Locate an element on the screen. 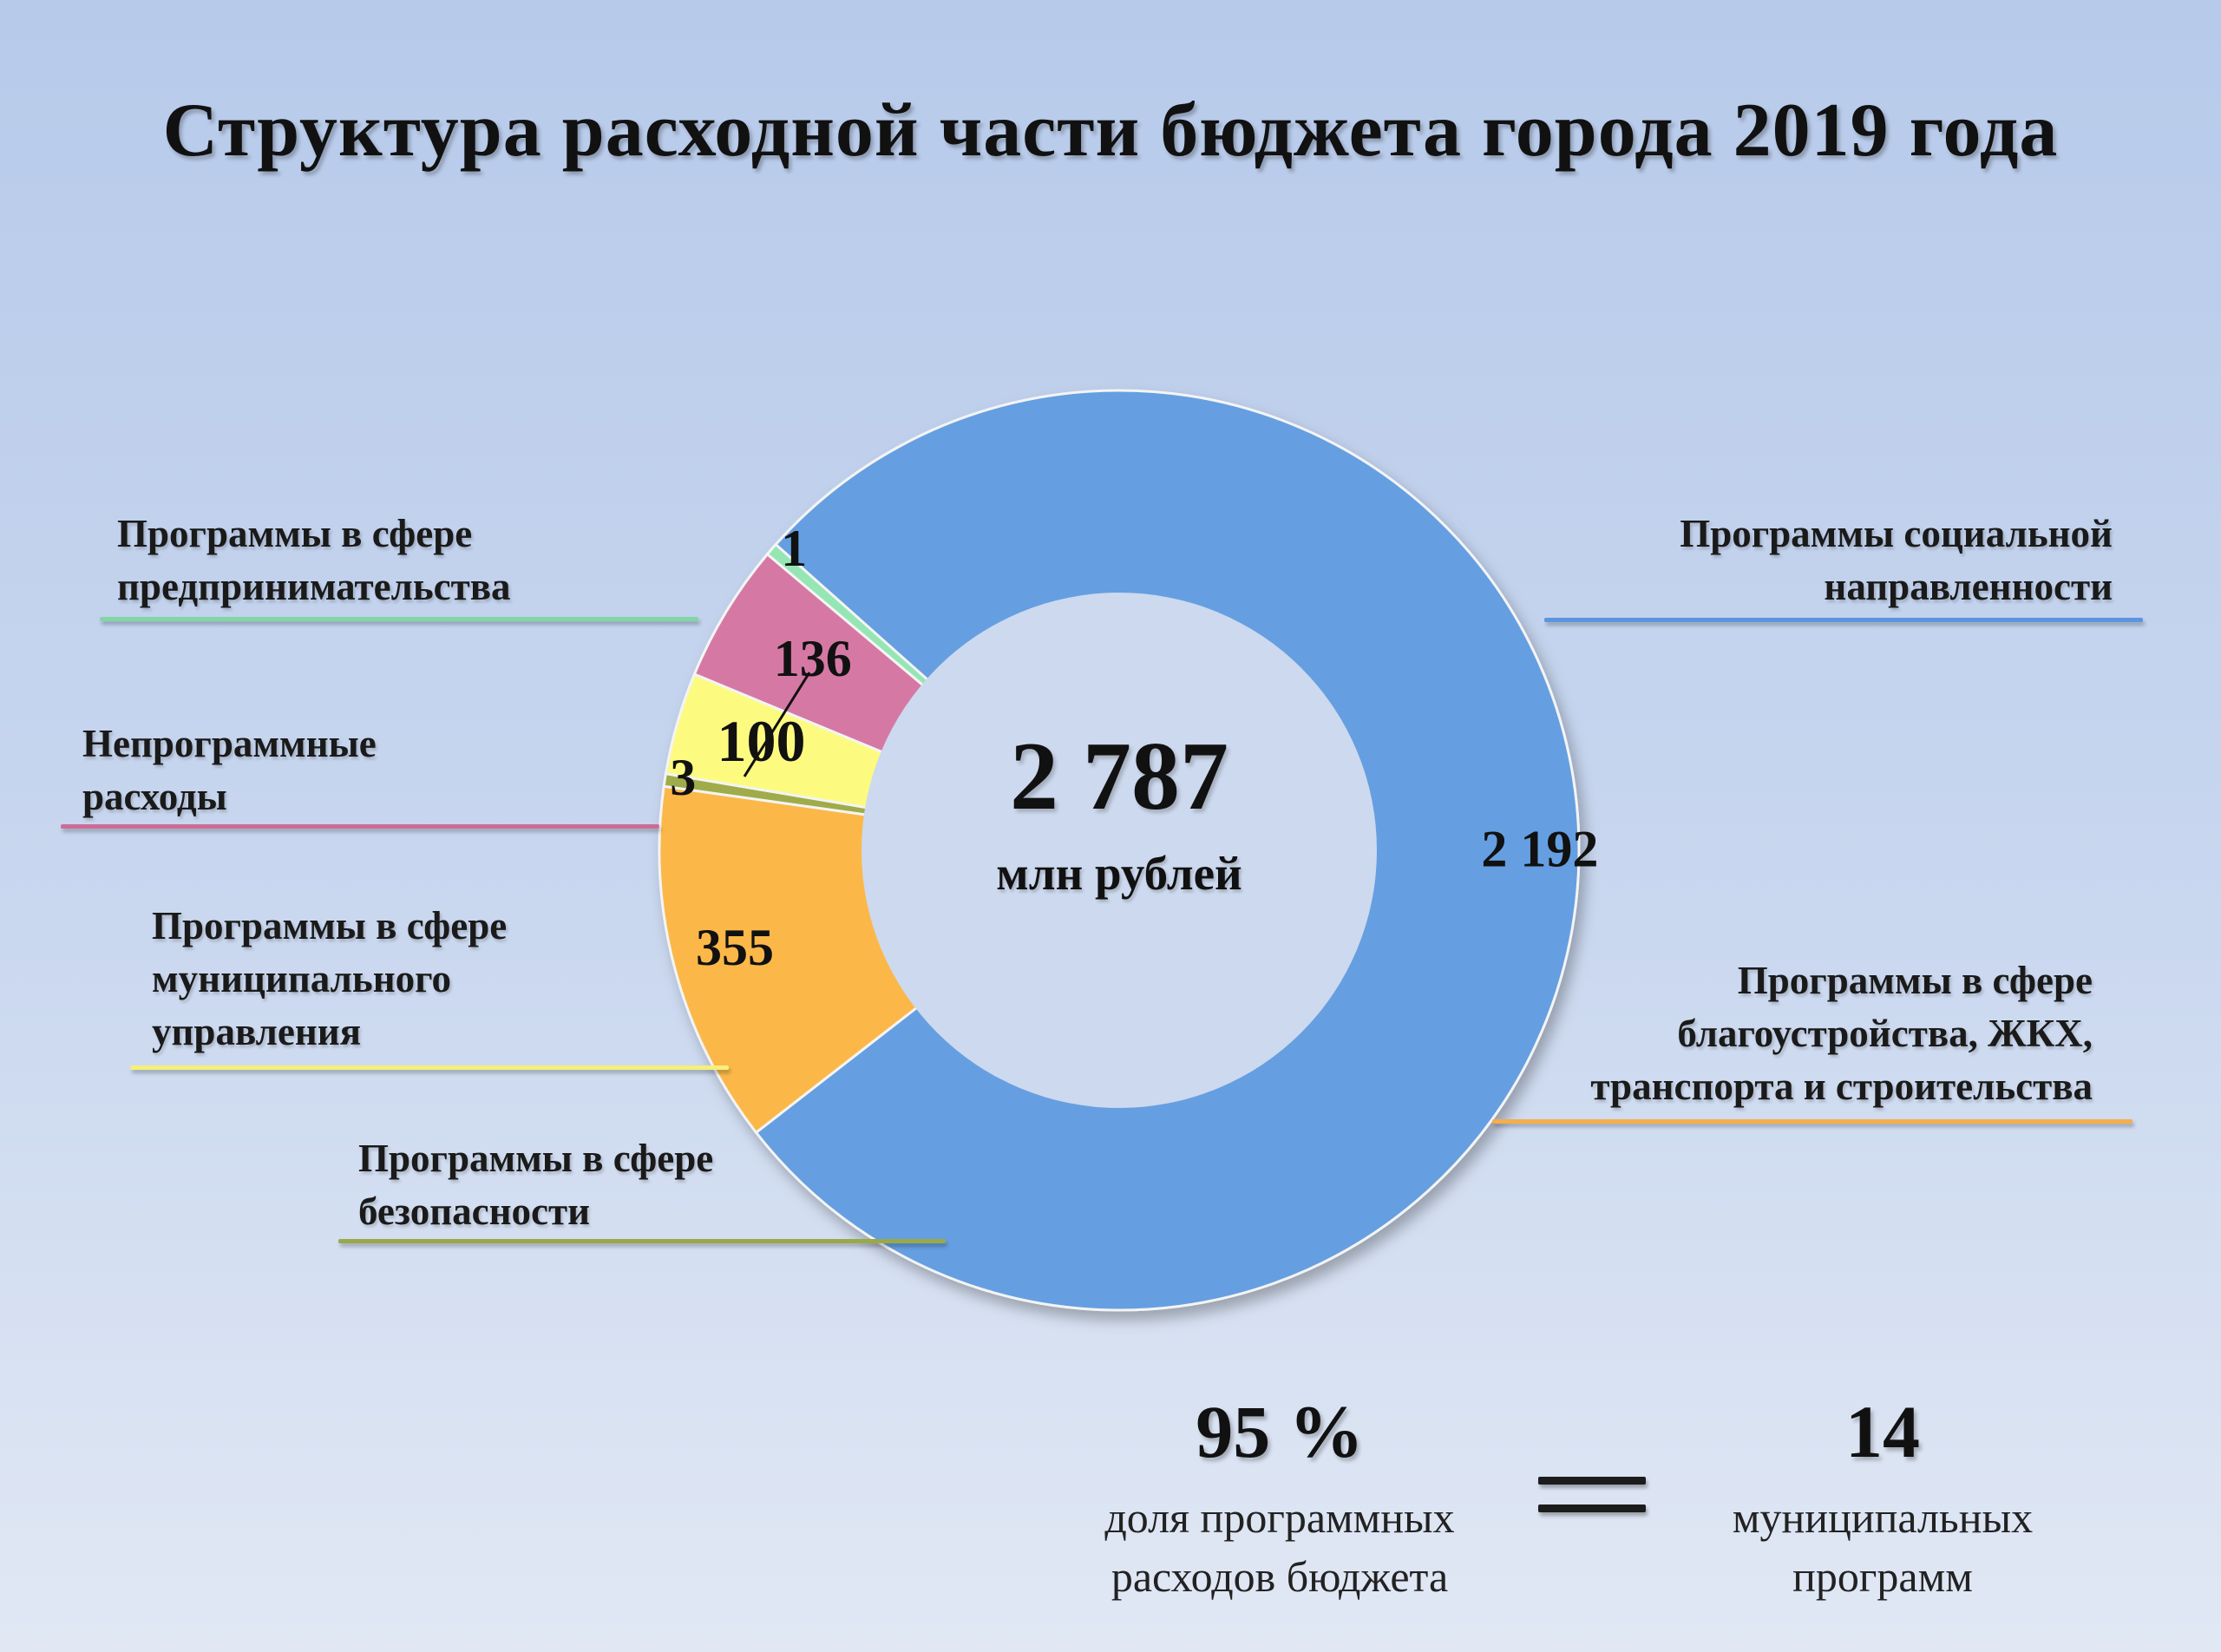 Image resolution: width=2221 pixels, height=1652 pixels. legend-line-2: предпринимательства is located at coordinates (314, 587).